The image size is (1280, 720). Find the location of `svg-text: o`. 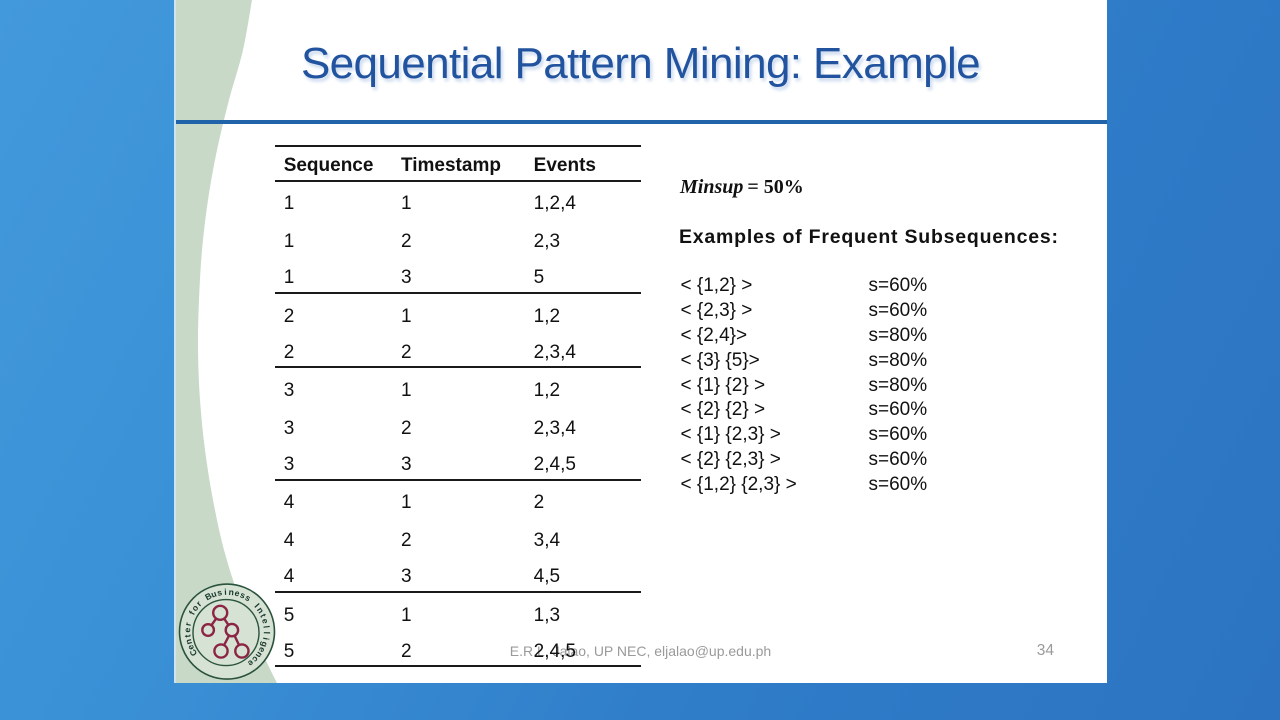

svg-text: o is located at coordinates (194, 608).